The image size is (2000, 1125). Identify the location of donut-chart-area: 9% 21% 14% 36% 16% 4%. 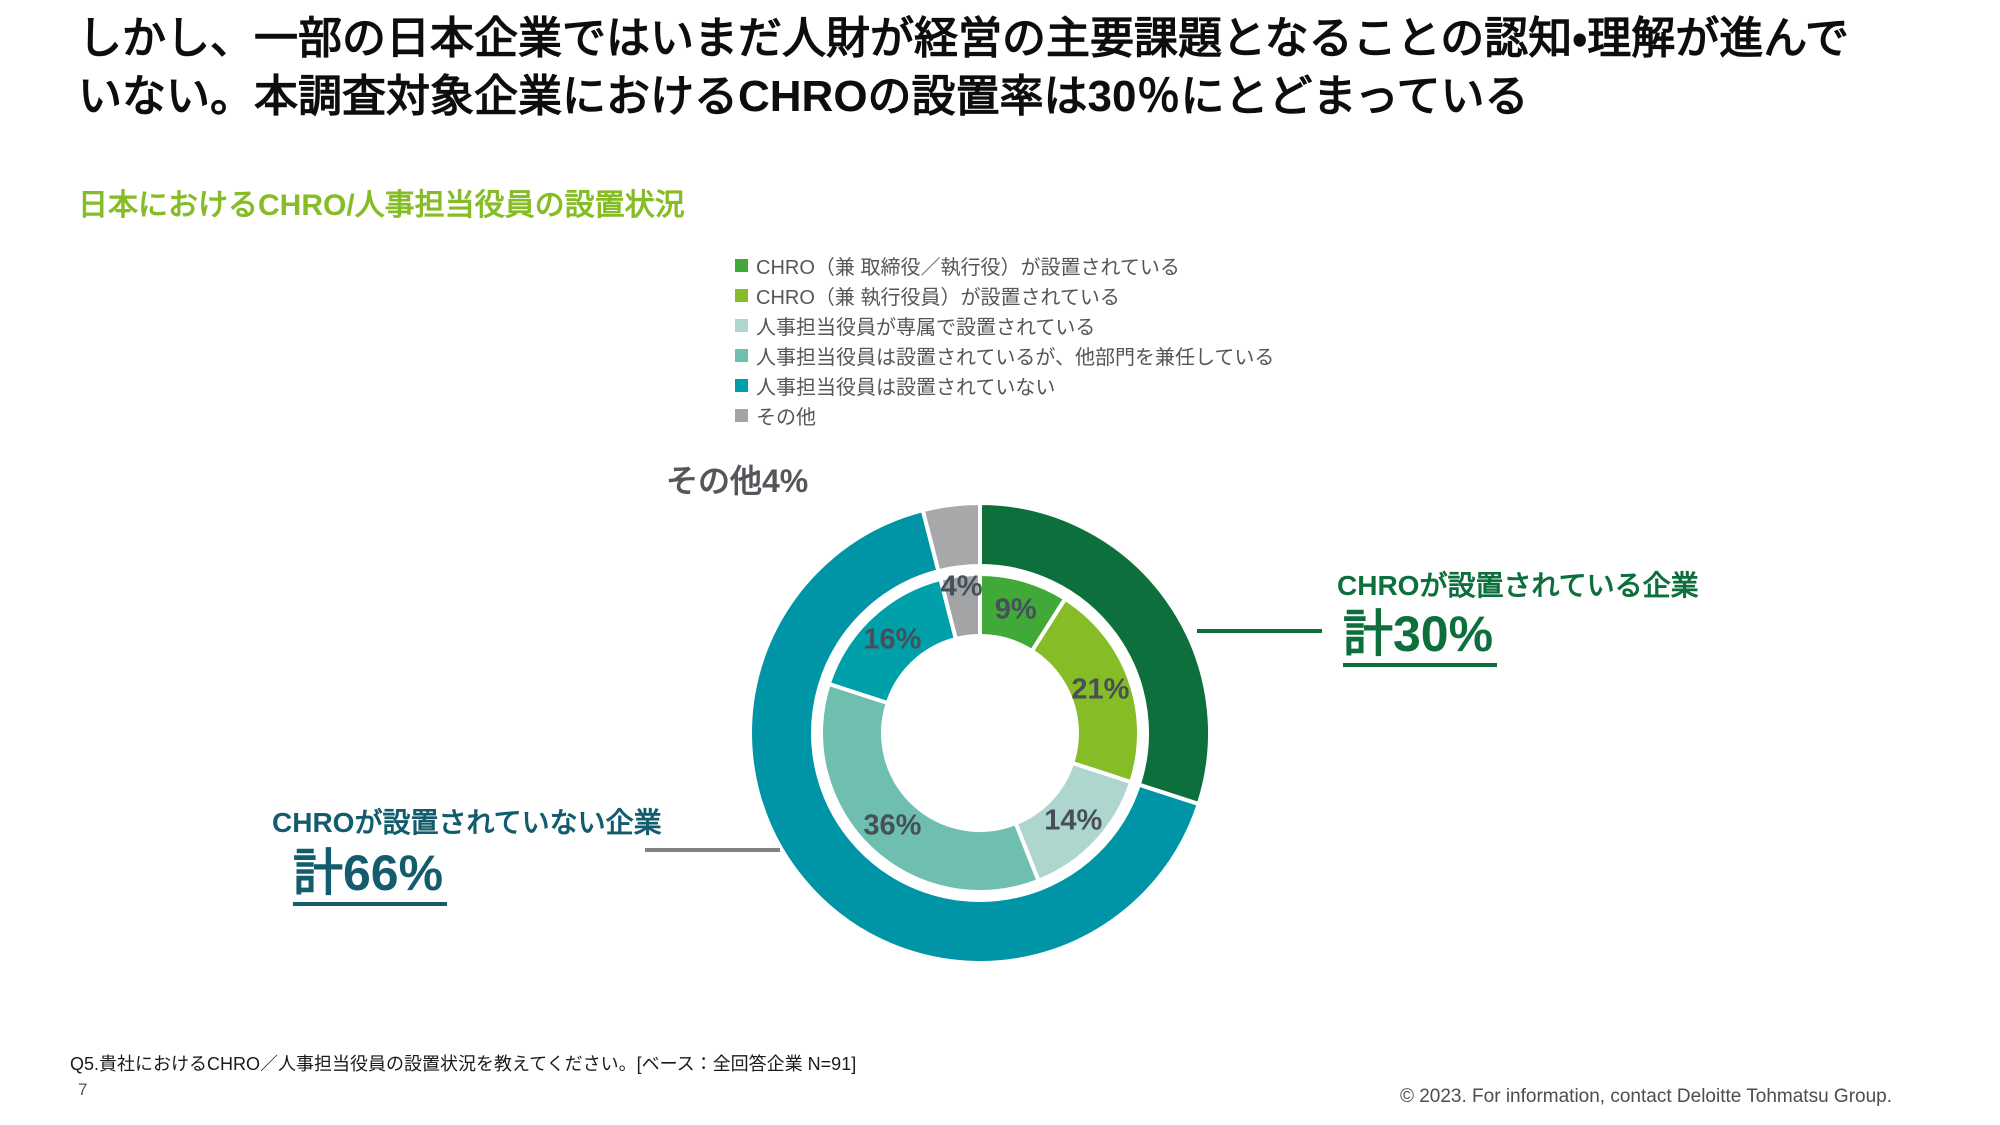
(980, 733).